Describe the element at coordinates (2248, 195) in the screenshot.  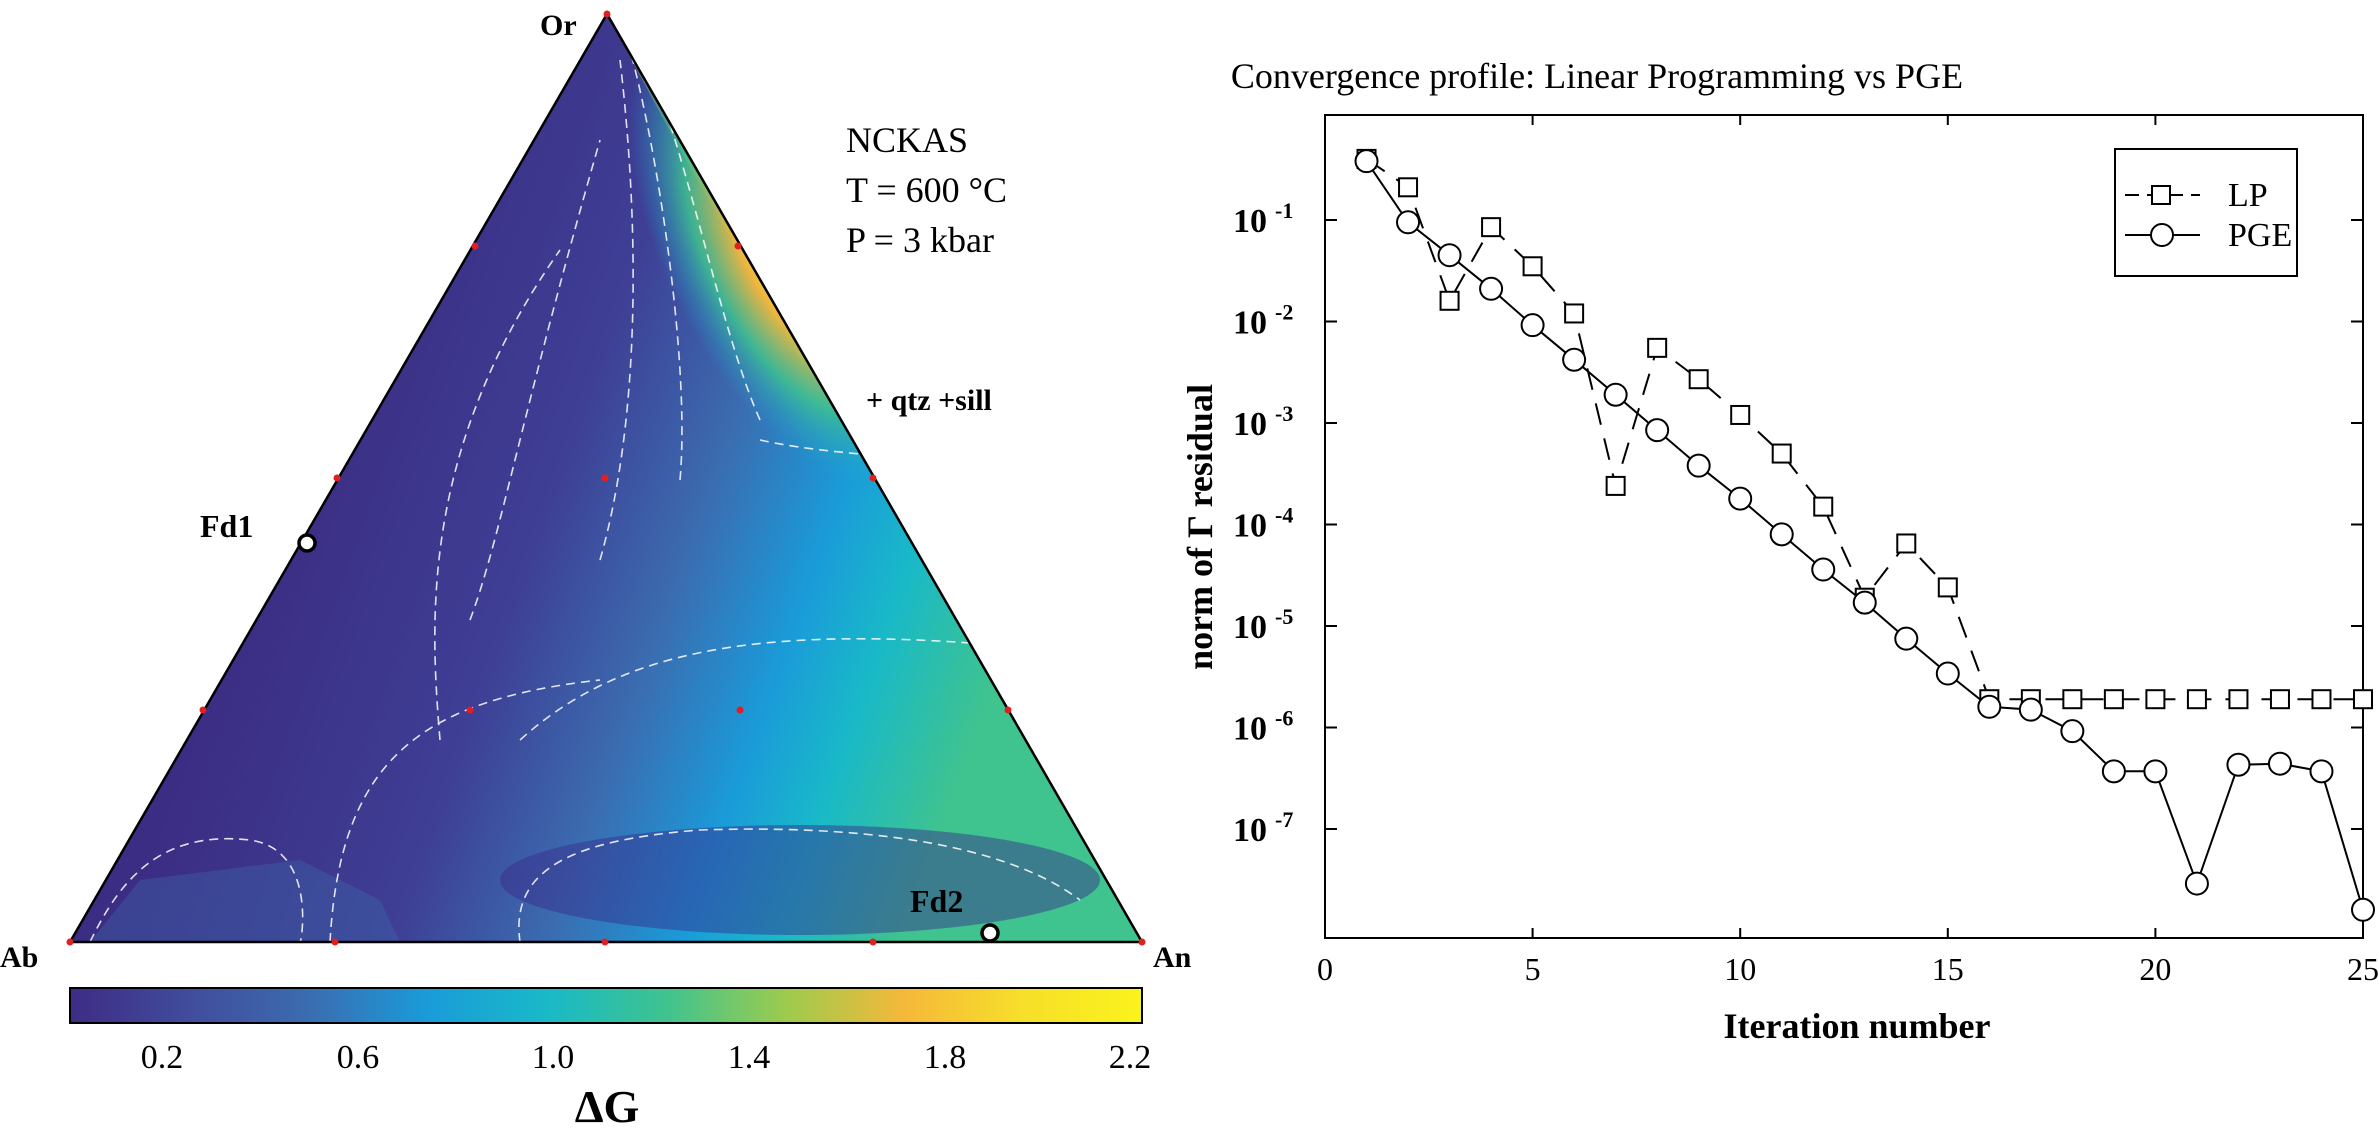
I see `legend-lp-label: LP` at that location.